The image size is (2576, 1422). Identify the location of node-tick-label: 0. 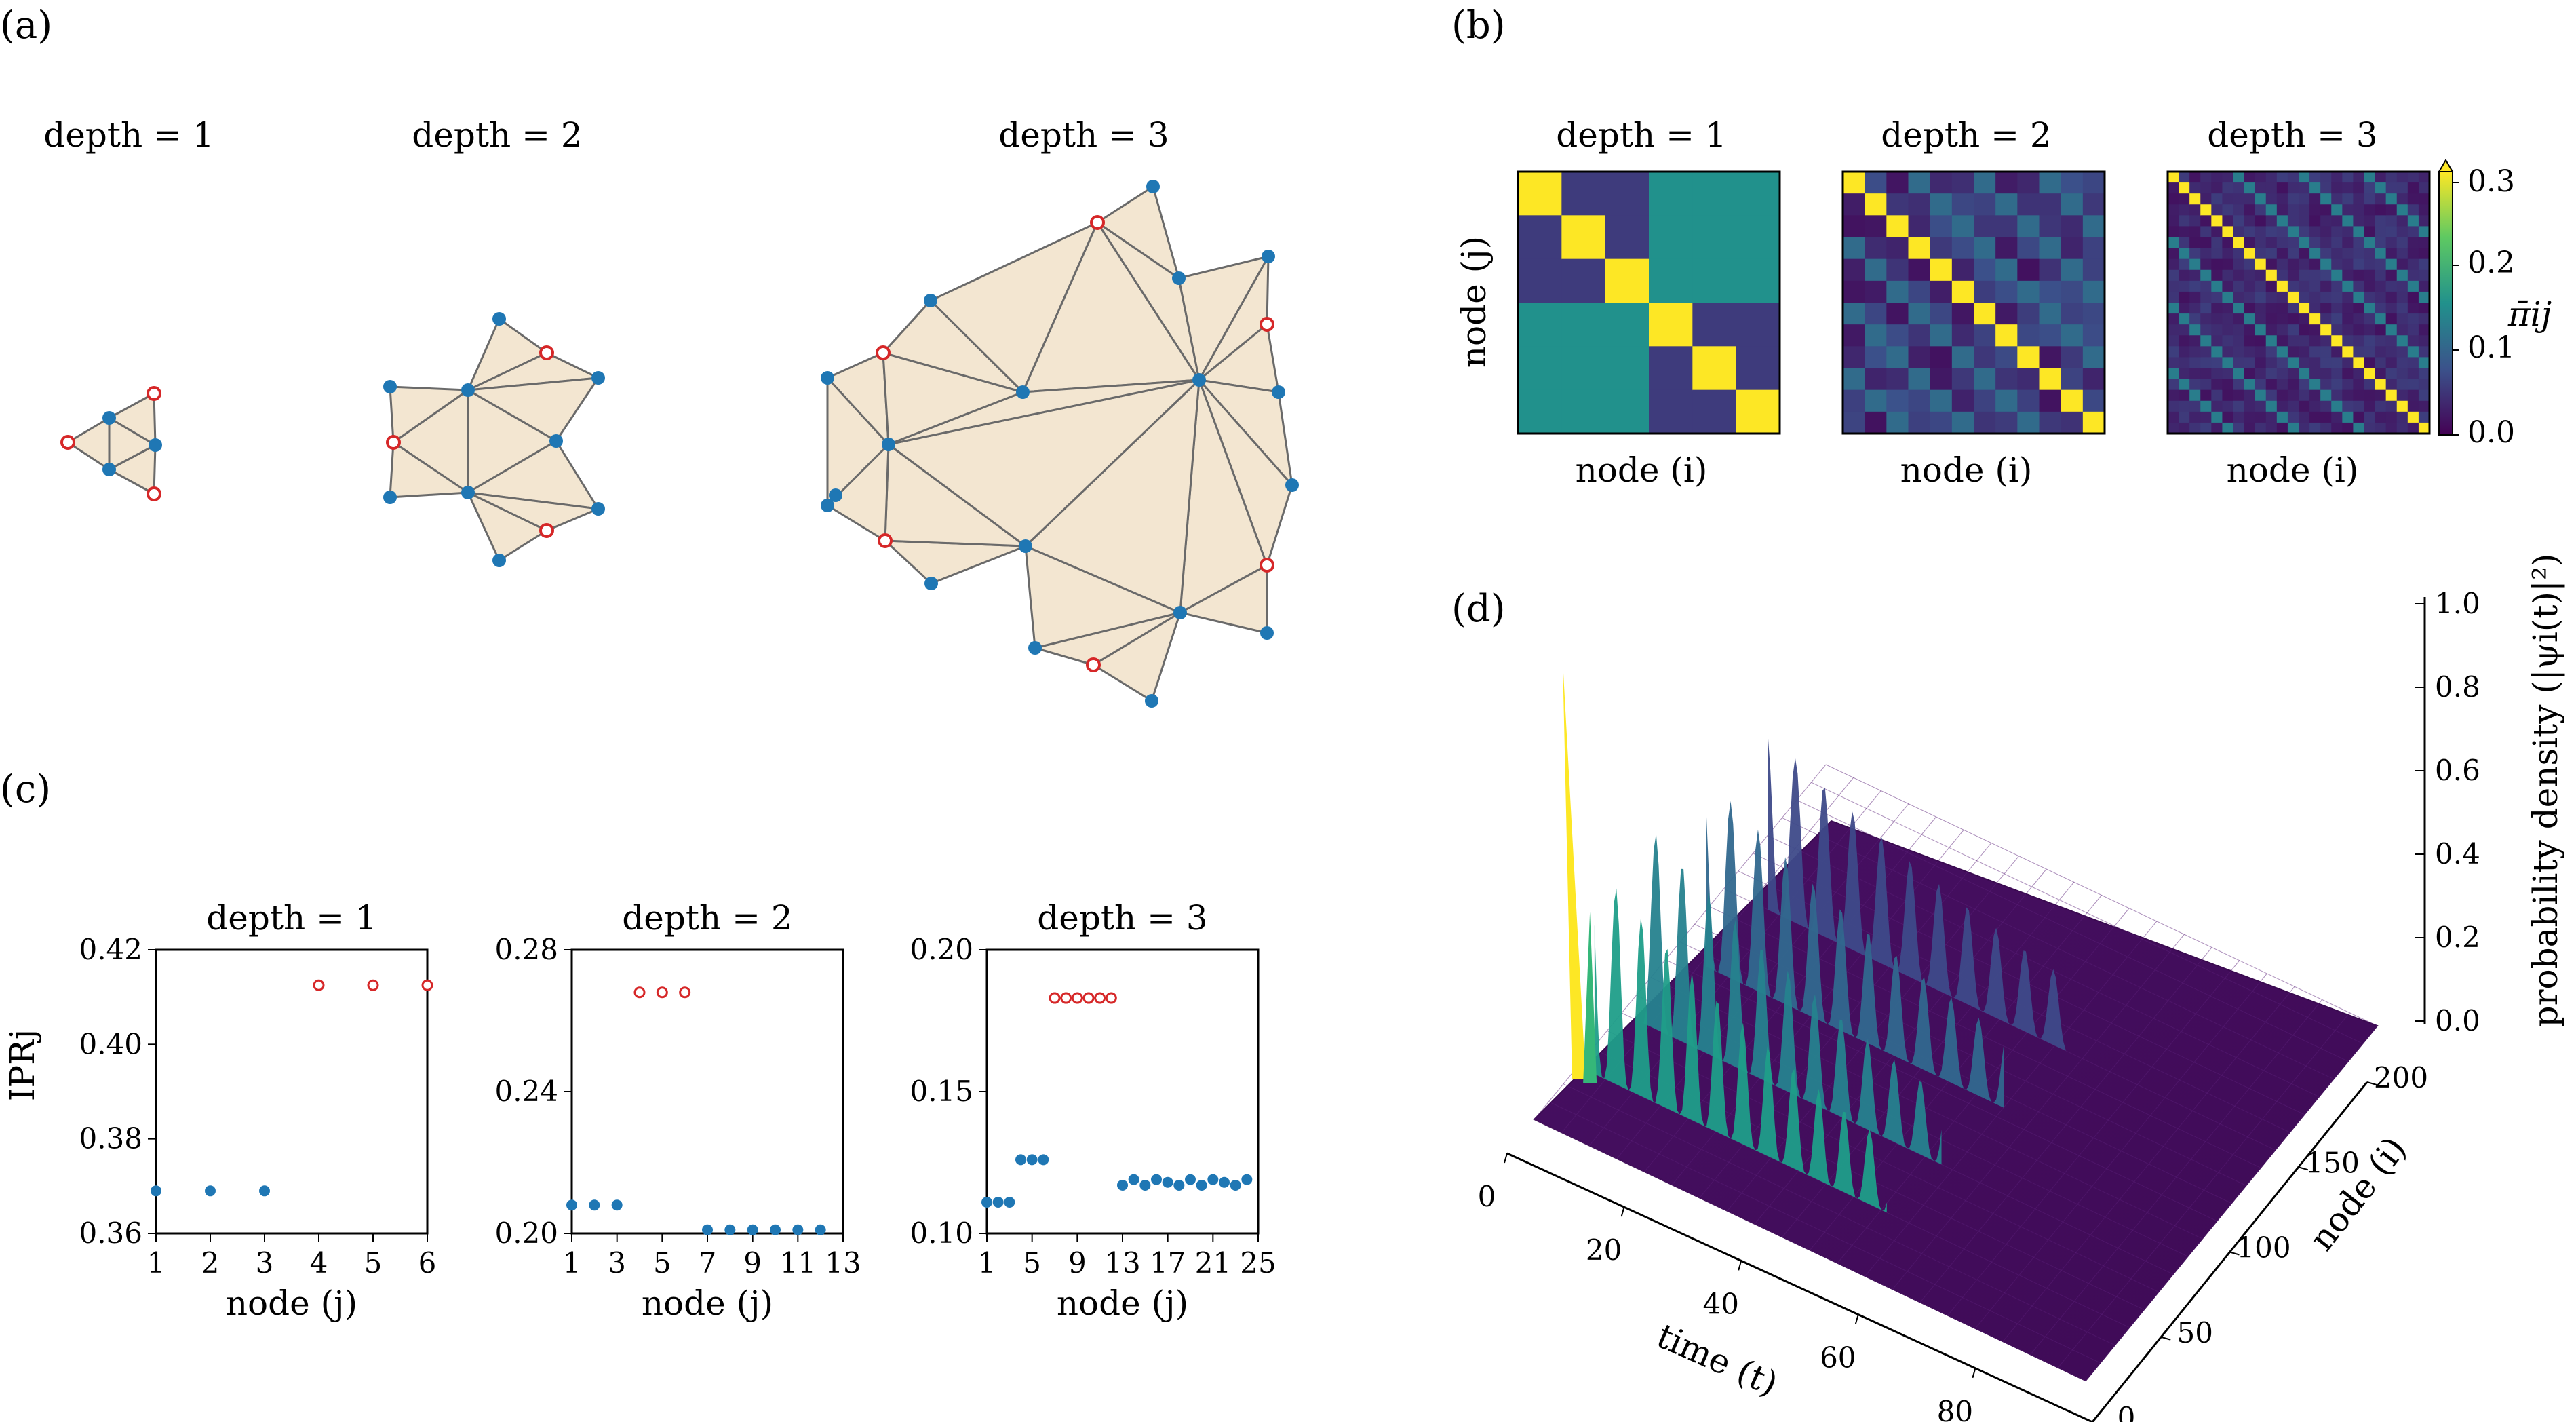
(2127, 1412).